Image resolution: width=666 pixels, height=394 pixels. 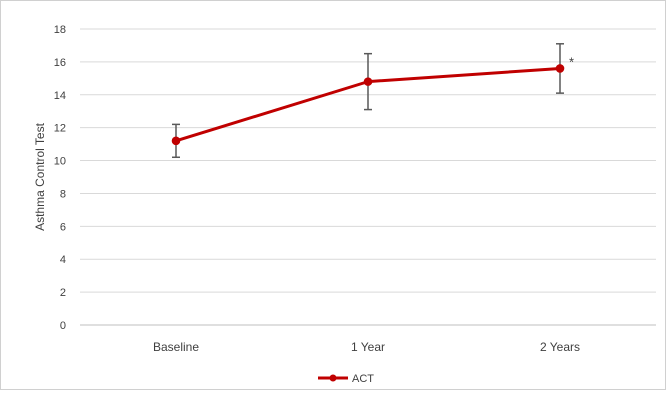 I want to click on y-tick-label: 10, so click(x=60, y=162).